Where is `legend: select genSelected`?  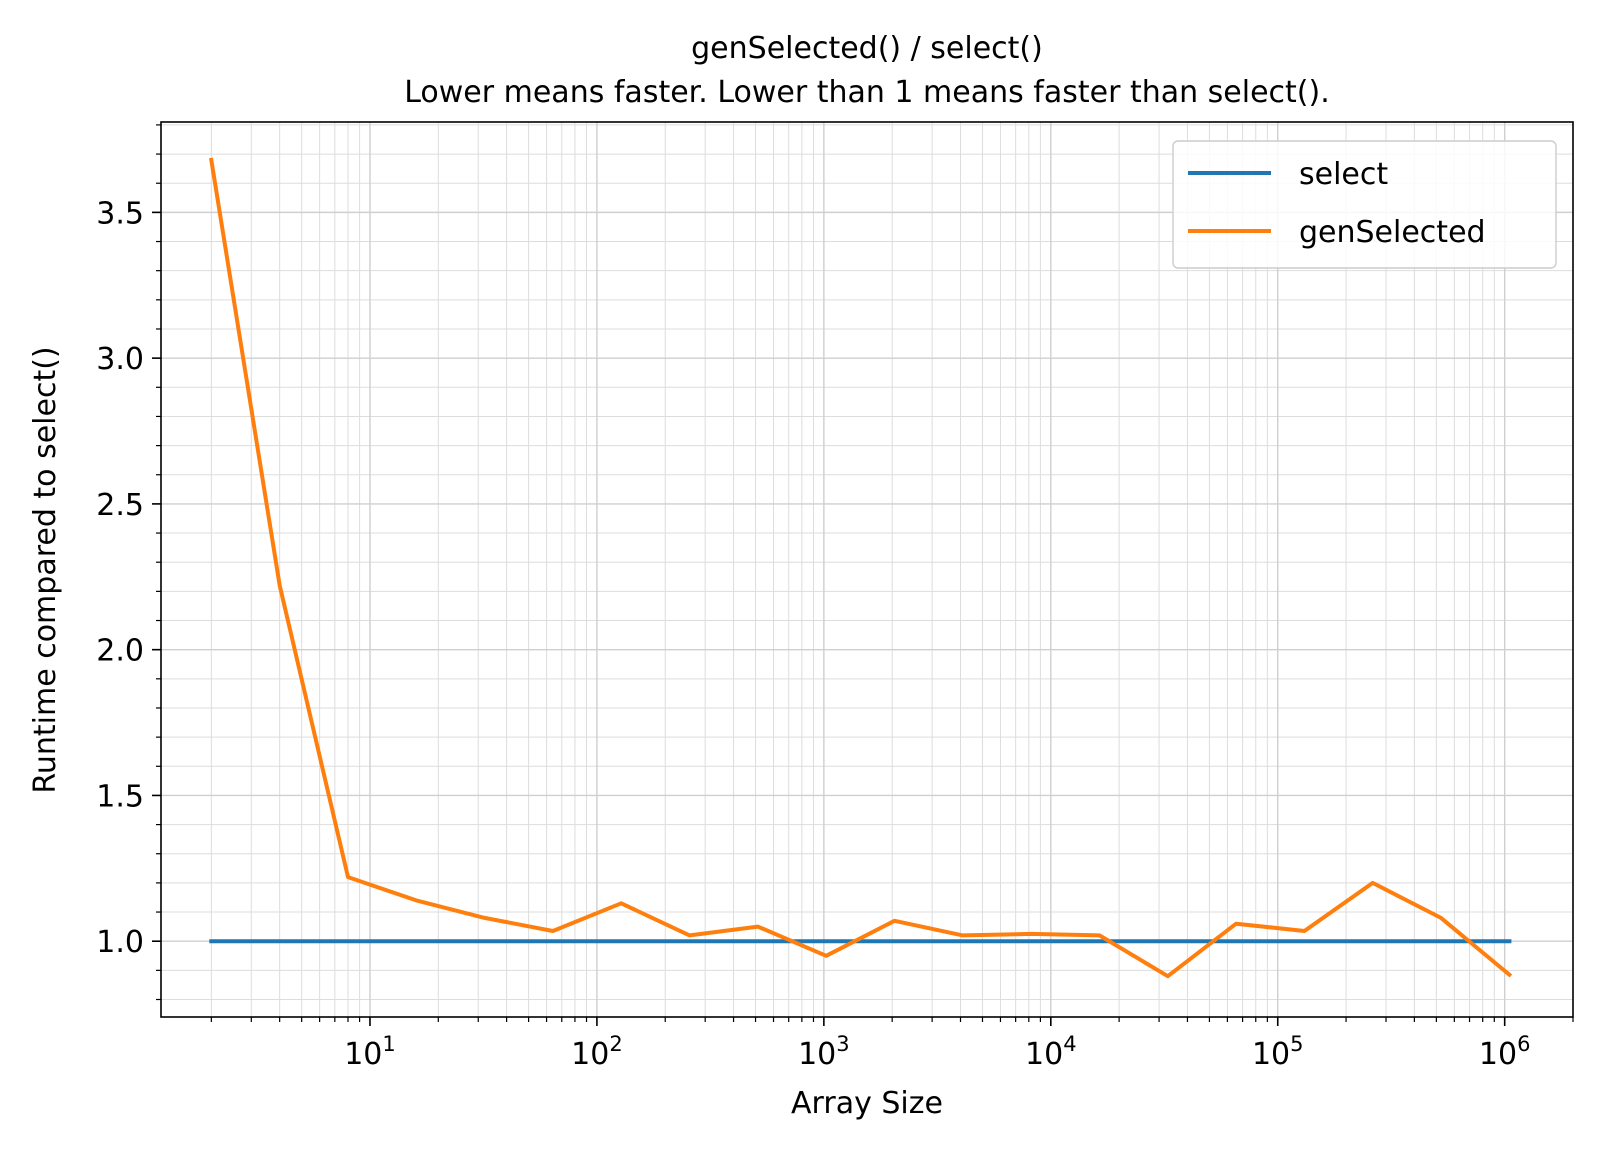
legend: select genSelected is located at coordinates (1364, 204).